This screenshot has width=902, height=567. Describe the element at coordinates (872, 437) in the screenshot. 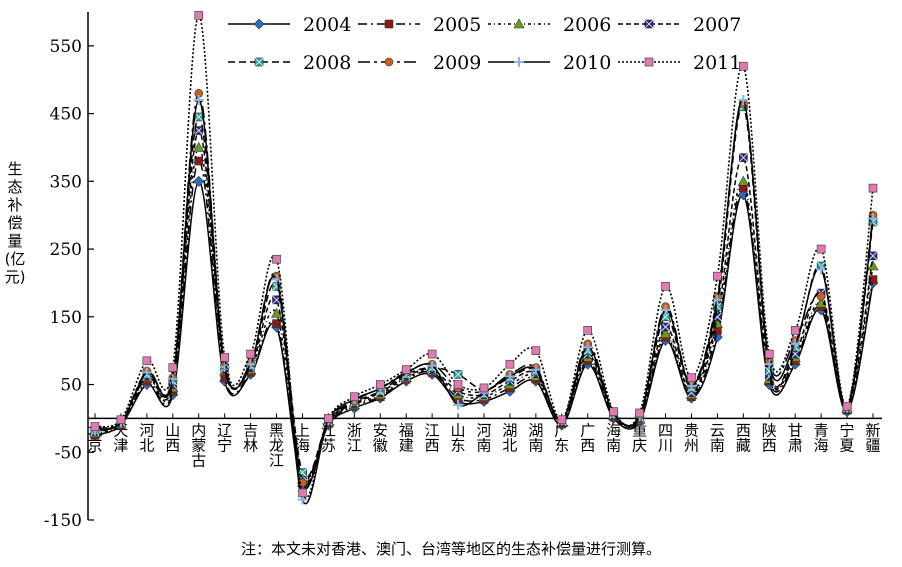

I see `svg-text: 新疆` at that location.